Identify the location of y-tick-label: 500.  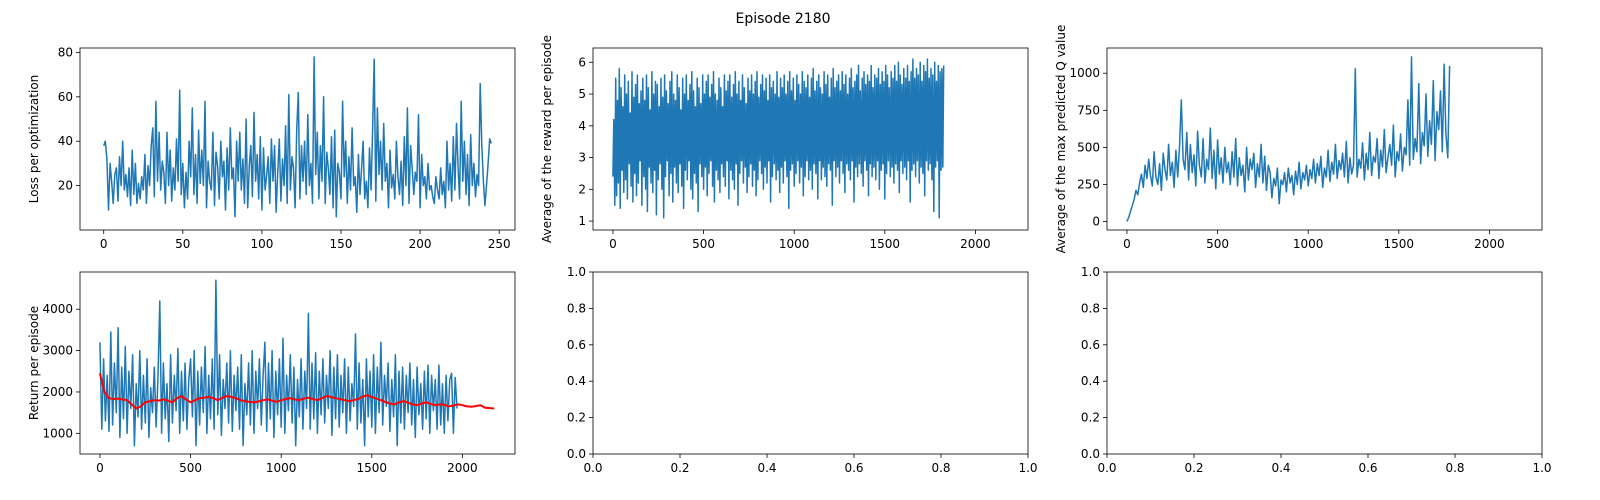
(1088, 147).